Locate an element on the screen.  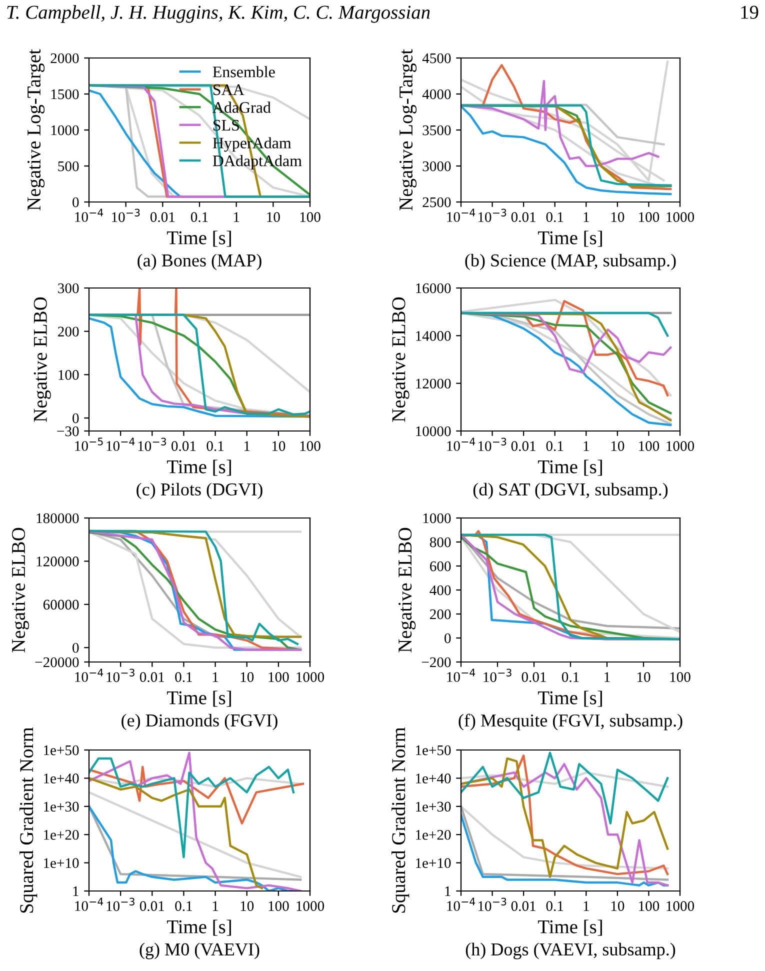
y-tick-label: 4000 is located at coordinates (436, 94).